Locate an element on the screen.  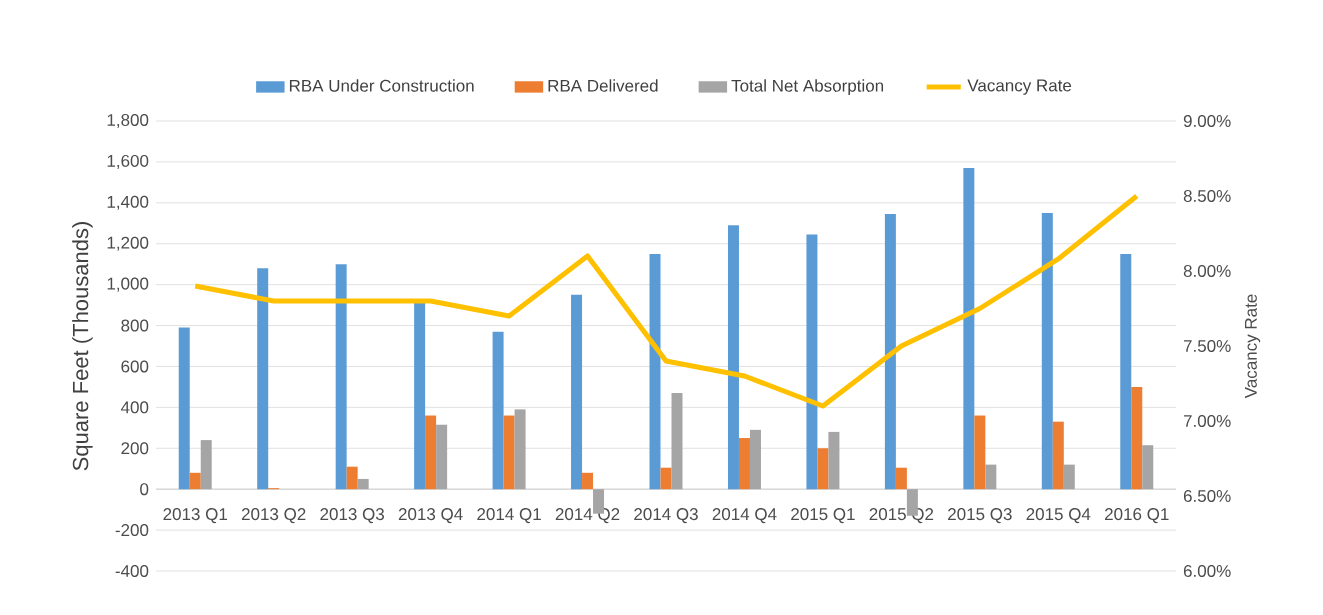
y-tick-label: 1,000 is located at coordinates (128, 284).